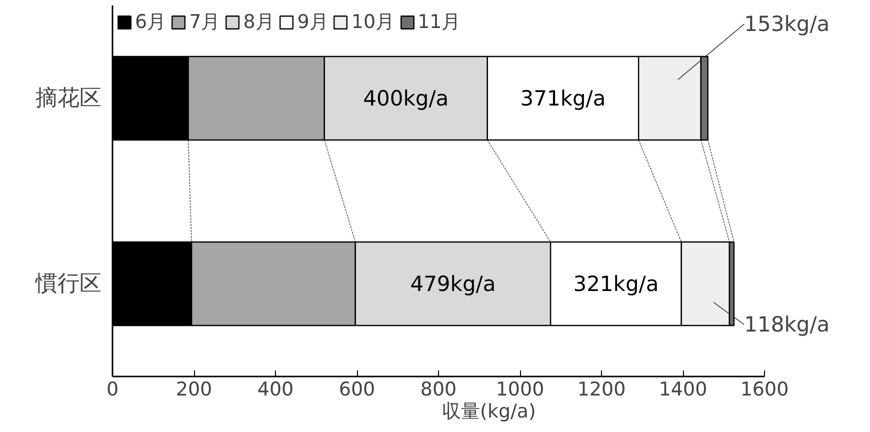  What do you see at coordinates (563, 98) in the screenshot?
I see `data-label: 371kg/a` at bounding box center [563, 98].